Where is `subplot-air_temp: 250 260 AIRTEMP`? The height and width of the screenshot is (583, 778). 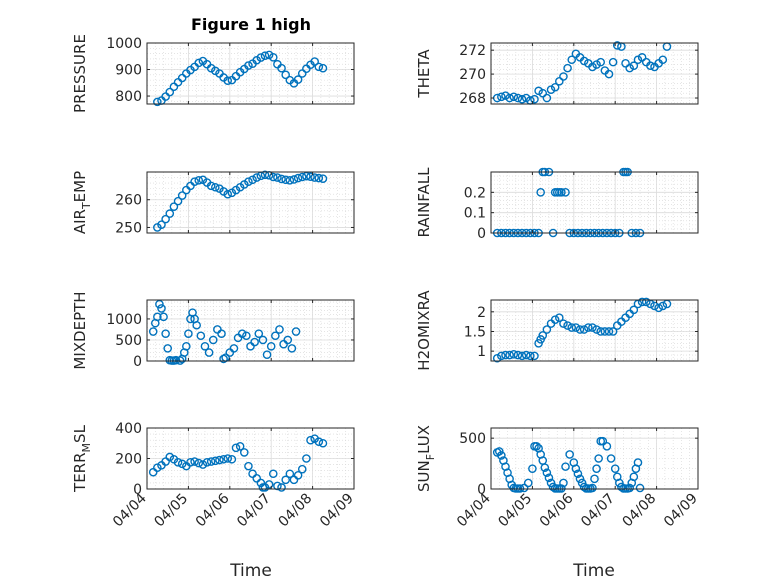 subplot-air_temp: 250 260 AIRTEMP is located at coordinates (213, 203).